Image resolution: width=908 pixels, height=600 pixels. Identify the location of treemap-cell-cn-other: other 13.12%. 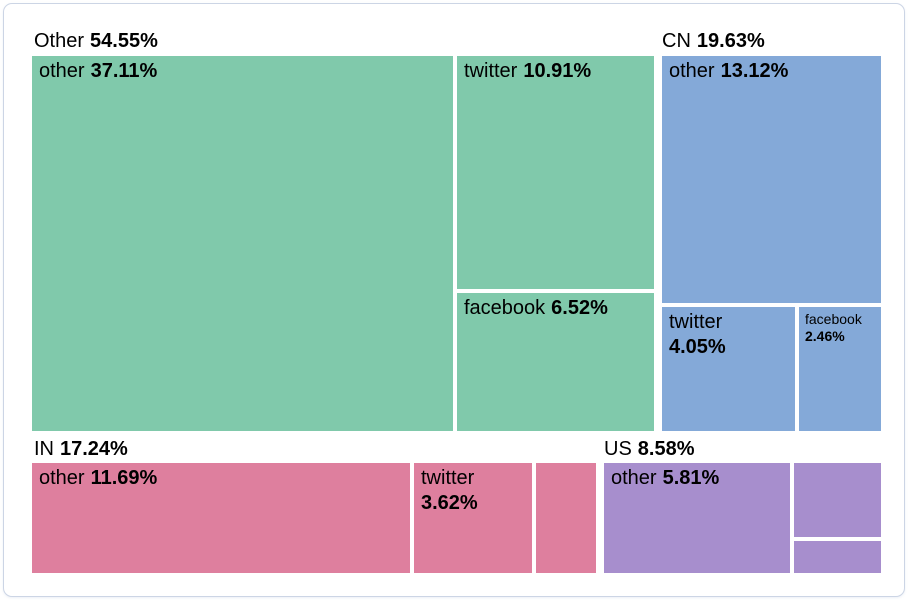
(771, 179).